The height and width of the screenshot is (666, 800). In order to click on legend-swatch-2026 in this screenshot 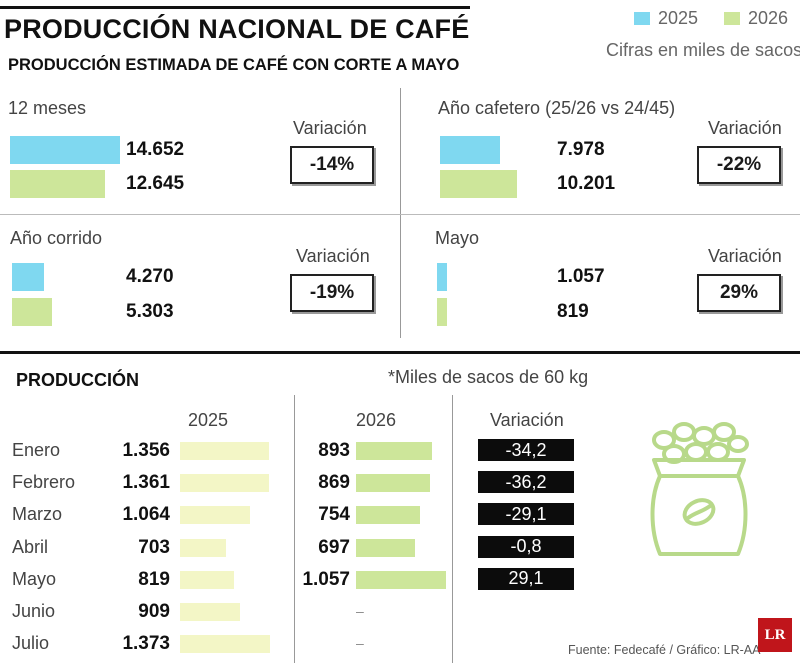, I will do `click(732, 18)`.